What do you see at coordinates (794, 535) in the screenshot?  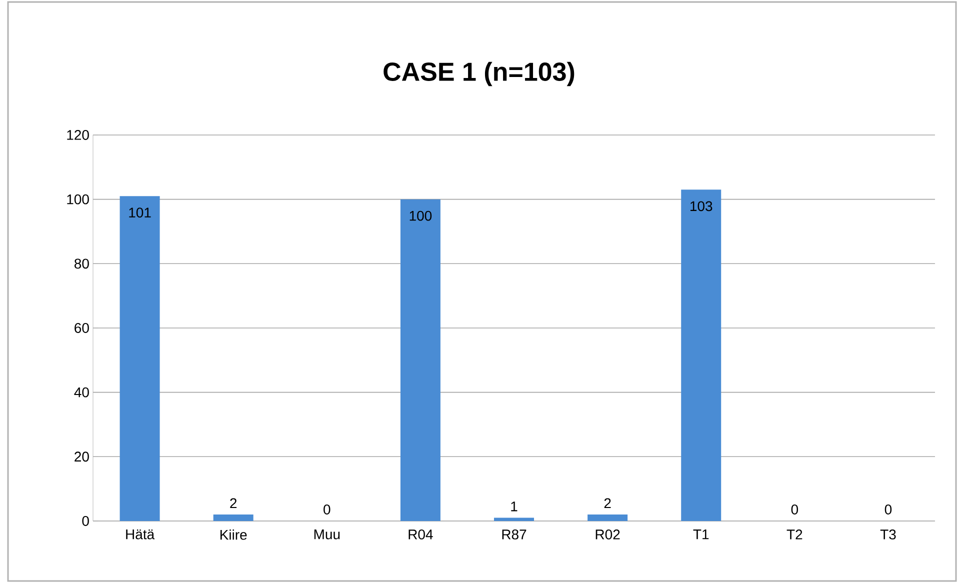 I see `x-tick-label: T2` at bounding box center [794, 535].